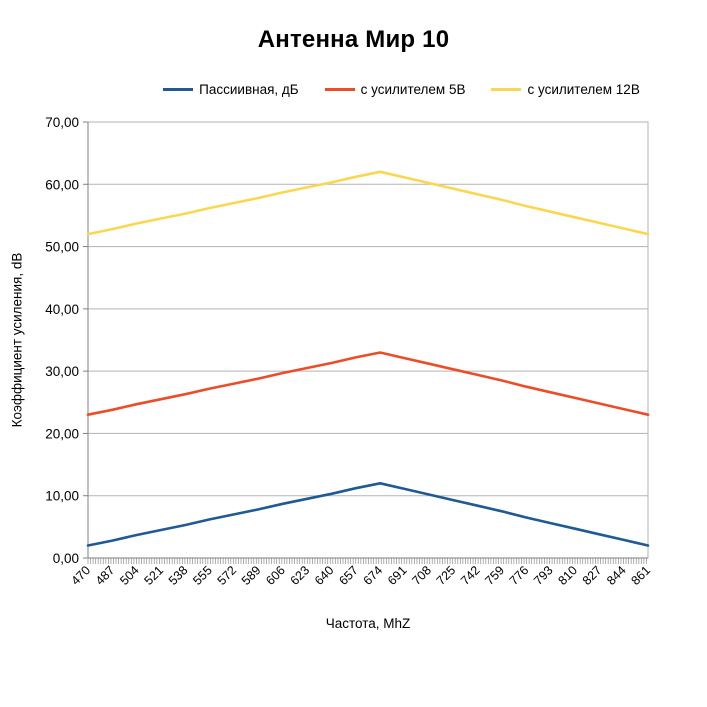 Image resolution: width=707 pixels, height=707 pixels. What do you see at coordinates (62, 433) in the screenshot?
I see `y-tick-label: 20,00` at bounding box center [62, 433].